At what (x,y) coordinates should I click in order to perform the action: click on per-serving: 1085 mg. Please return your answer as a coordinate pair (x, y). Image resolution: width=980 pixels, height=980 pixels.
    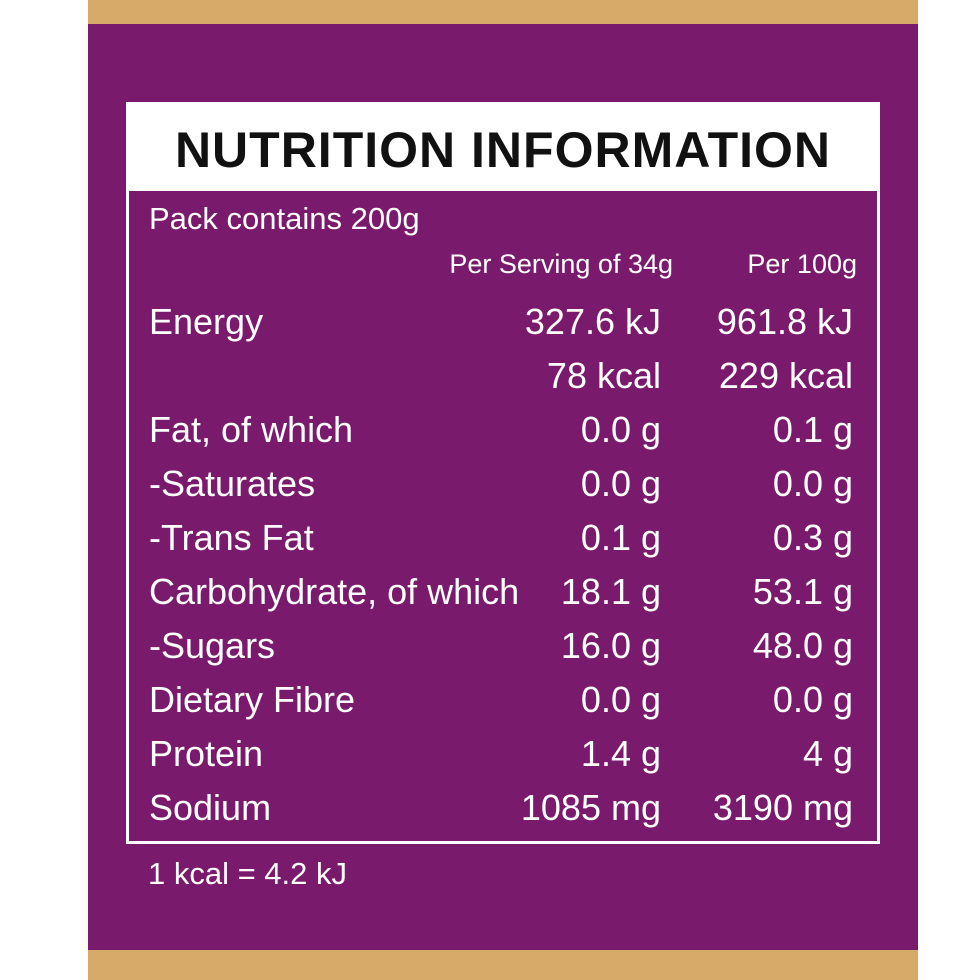
    Looking at the image, I should click on (590, 807).